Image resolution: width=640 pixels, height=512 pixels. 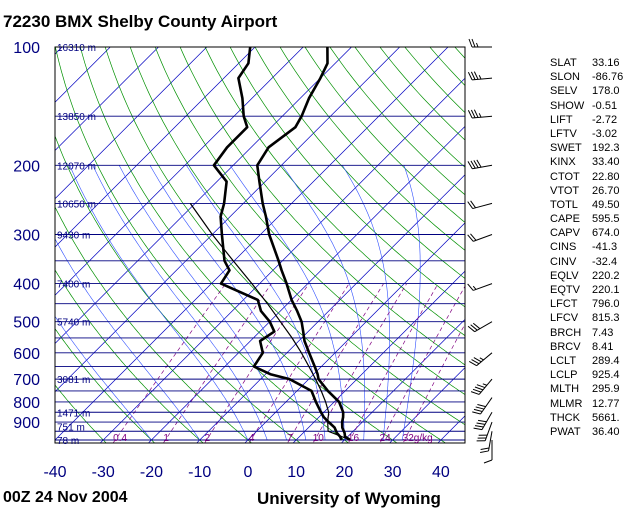 What do you see at coordinates (566, 148) in the screenshot?
I see `index-key: SWET` at bounding box center [566, 148].